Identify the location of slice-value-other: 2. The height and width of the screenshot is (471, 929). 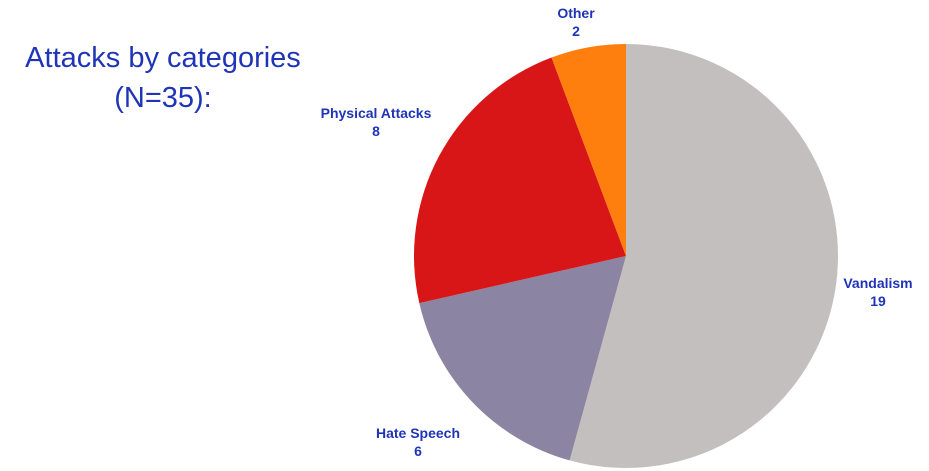
(576, 31).